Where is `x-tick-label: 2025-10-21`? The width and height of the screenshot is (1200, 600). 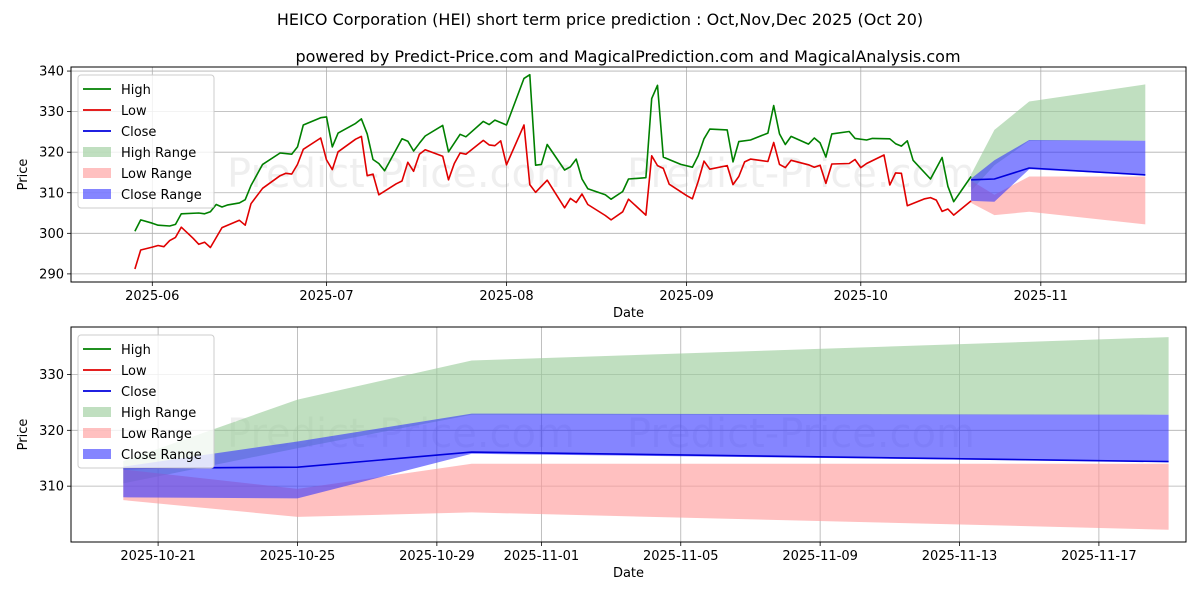 x-tick-label: 2025-10-21 is located at coordinates (158, 556).